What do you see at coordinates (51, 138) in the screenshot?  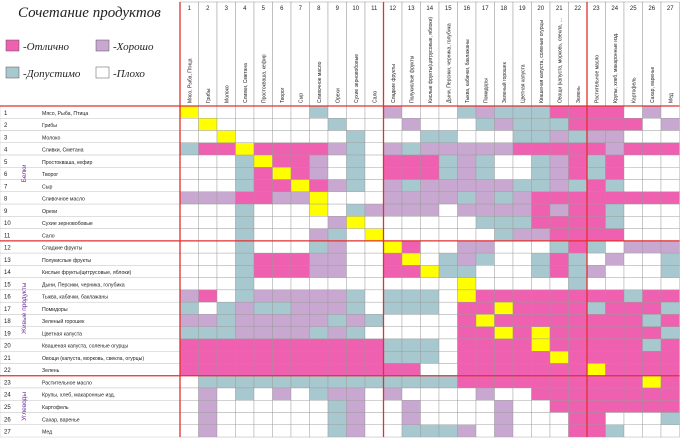 I see `row-label: Молоко` at bounding box center [51, 138].